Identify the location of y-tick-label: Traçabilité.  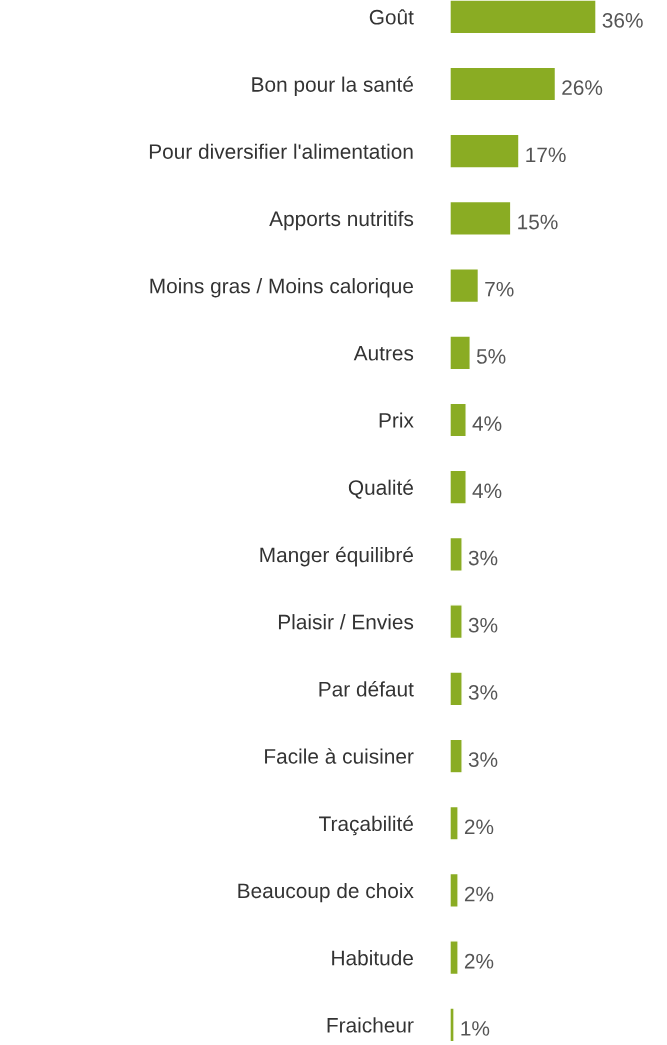
(366, 825).